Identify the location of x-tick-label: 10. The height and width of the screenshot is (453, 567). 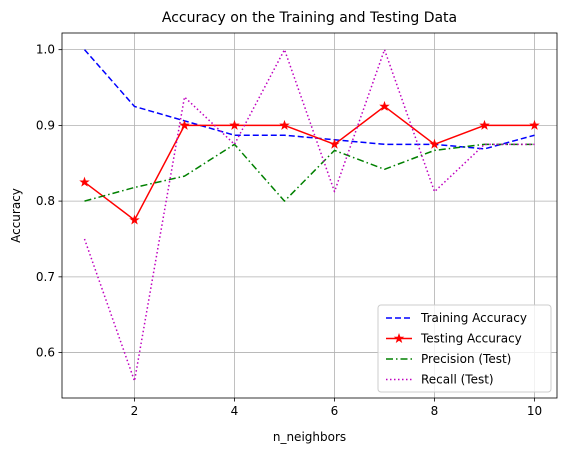
(534, 411).